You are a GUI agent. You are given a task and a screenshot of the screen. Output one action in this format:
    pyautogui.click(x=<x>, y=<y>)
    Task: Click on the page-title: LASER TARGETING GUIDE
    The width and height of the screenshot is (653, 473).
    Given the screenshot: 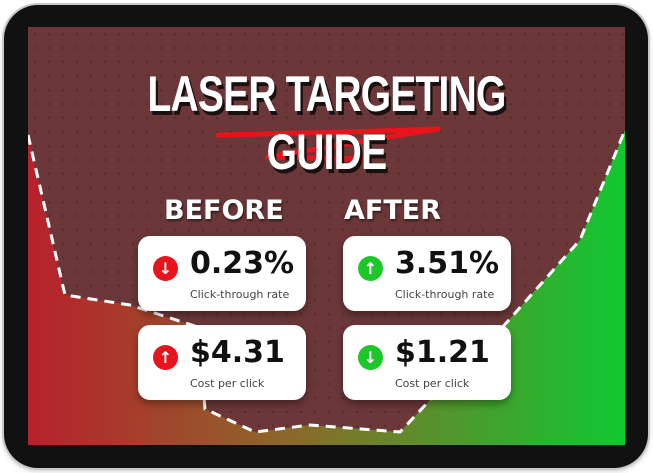 What is the action you would take?
    pyautogui.click(x=326, y=123)
    